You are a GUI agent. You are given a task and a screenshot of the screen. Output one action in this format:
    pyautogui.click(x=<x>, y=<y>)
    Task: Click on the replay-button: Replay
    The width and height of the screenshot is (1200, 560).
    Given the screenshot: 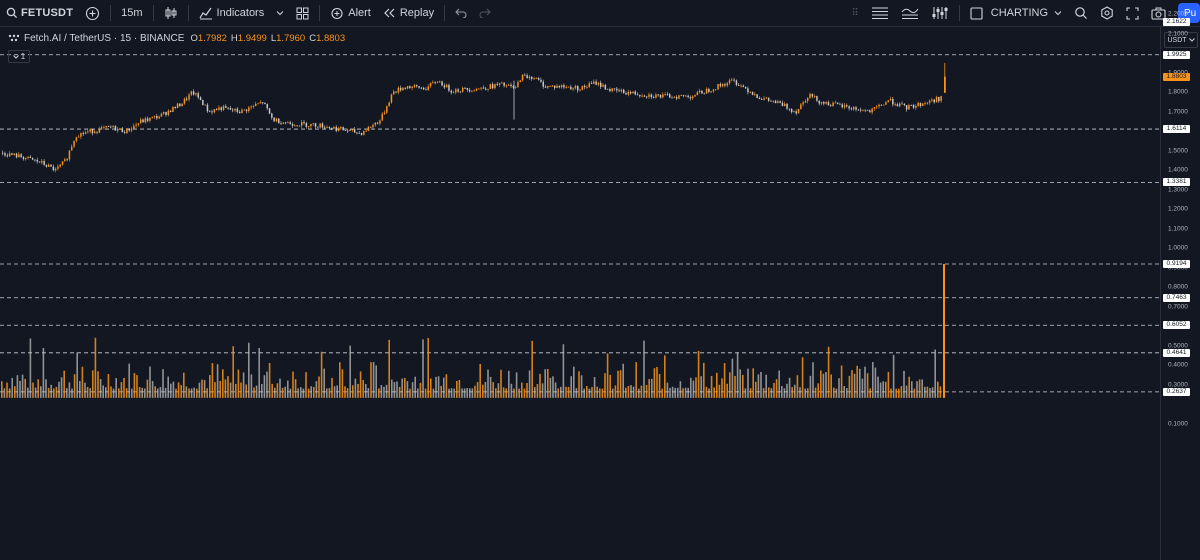 What is the action you would take?
    pyautogui.click(x=408, y=13)
    